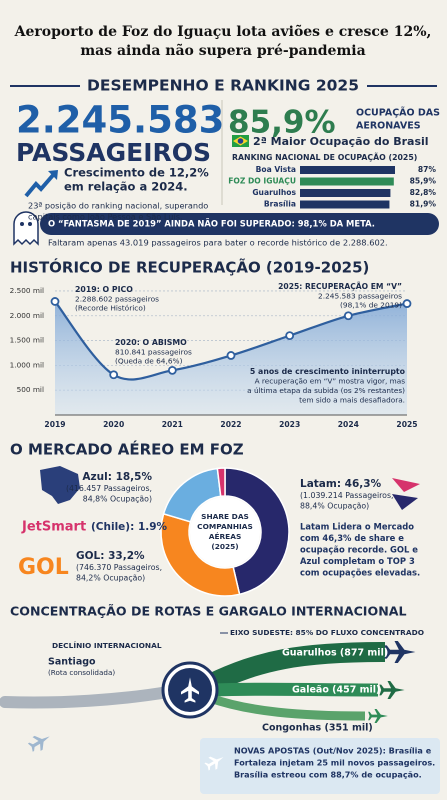 The image size is (447, 800). What do you see at coordinates (30, 389) in the screenshot?
I see `y-tick-label: 500 mil` at bounding box center [30, 389].